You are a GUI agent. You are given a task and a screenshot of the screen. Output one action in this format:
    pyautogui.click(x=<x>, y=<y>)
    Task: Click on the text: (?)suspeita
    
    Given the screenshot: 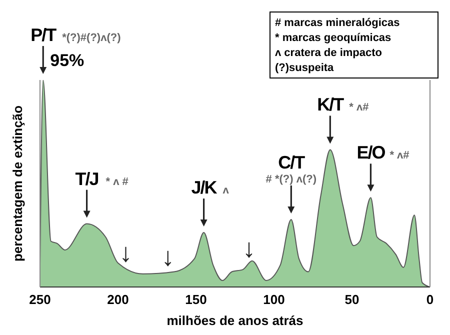 What is the action you would take?
    pyautogui.click(x=305, y=68)
    